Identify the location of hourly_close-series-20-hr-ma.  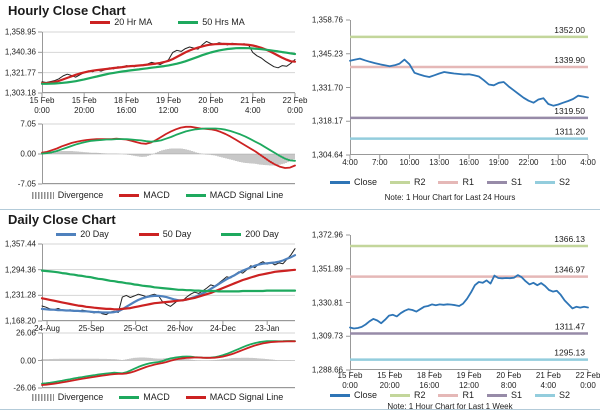
(168, 63).